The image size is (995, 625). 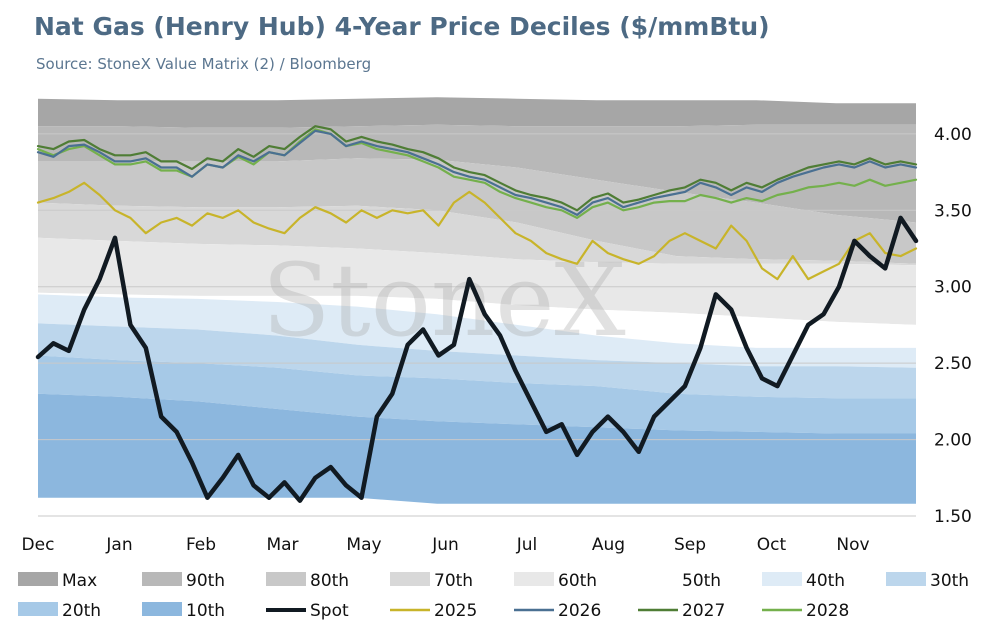 I want to click on x-tick-label: Nov, so click(x=852, y=545).